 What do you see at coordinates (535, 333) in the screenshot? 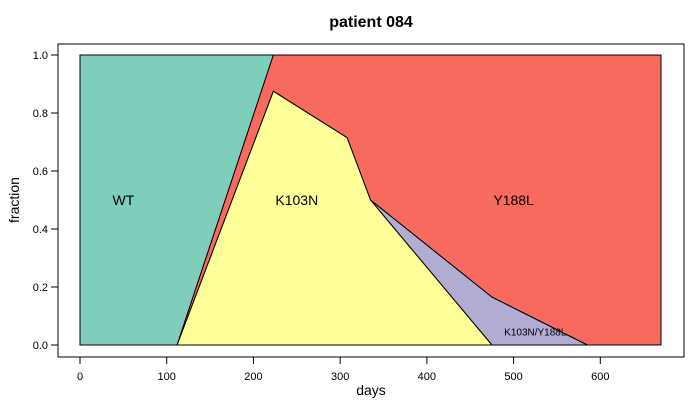
I see `region-label-k103n-y188l: K103N/Y188L` at bounding box center [535, 333].